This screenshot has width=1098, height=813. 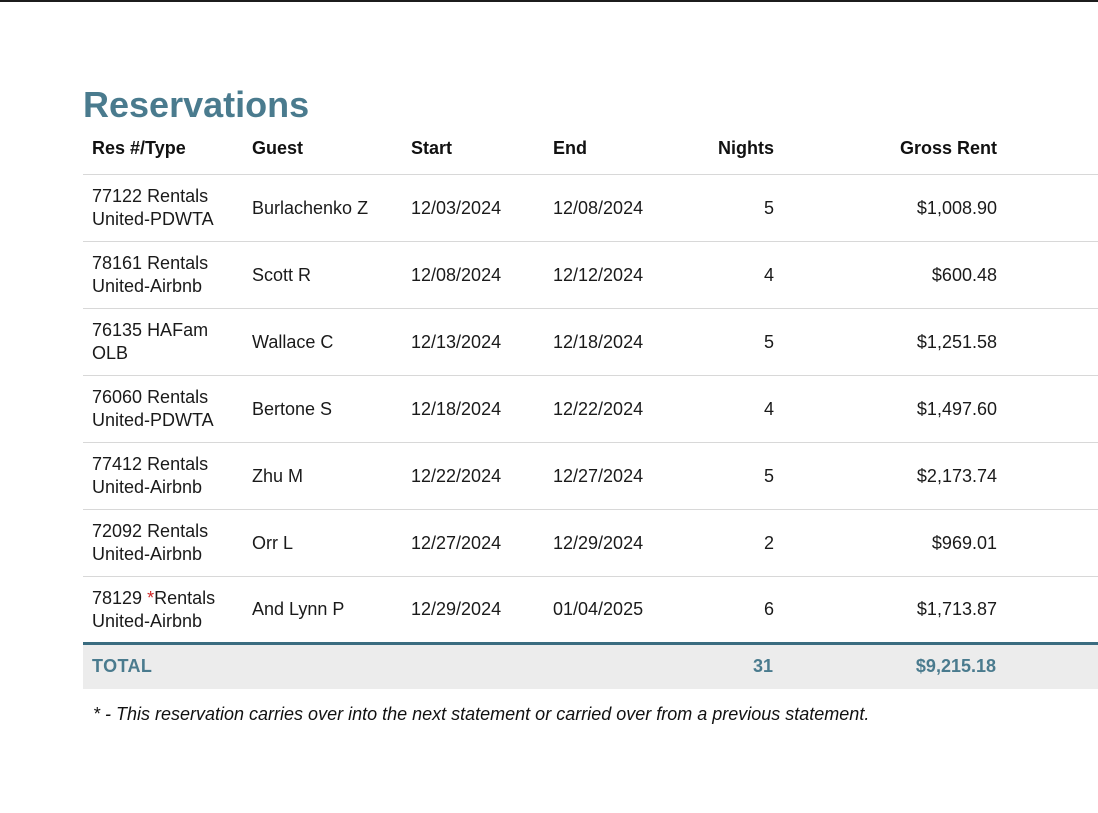 What do you see at coordinates (1047, 154) in the screenshot?
I see `column-header-spacer` at bounding box center [1047, 154].